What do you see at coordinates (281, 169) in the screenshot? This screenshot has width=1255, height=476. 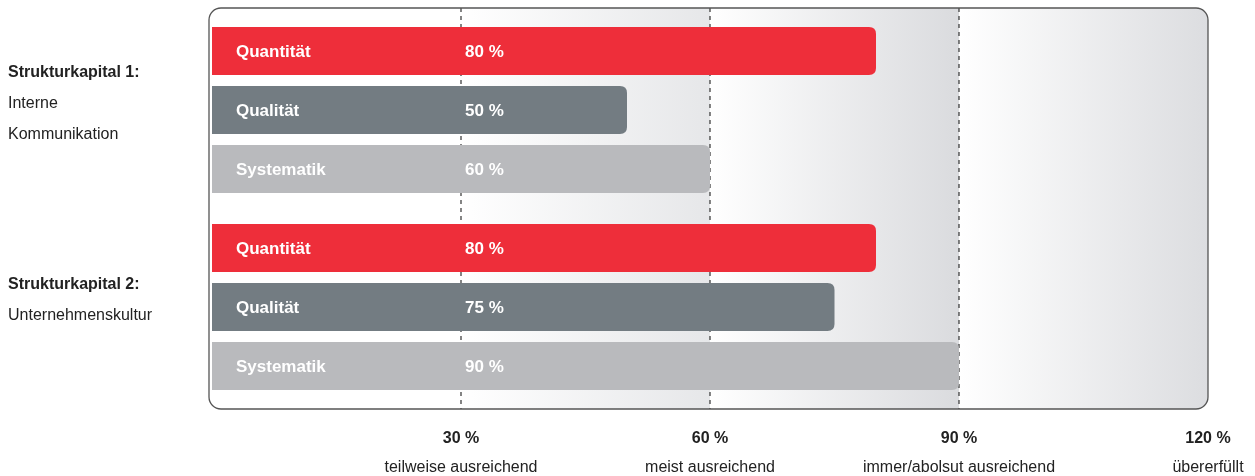 I see `series-label: Systematik` at bounding box center [281, 169].